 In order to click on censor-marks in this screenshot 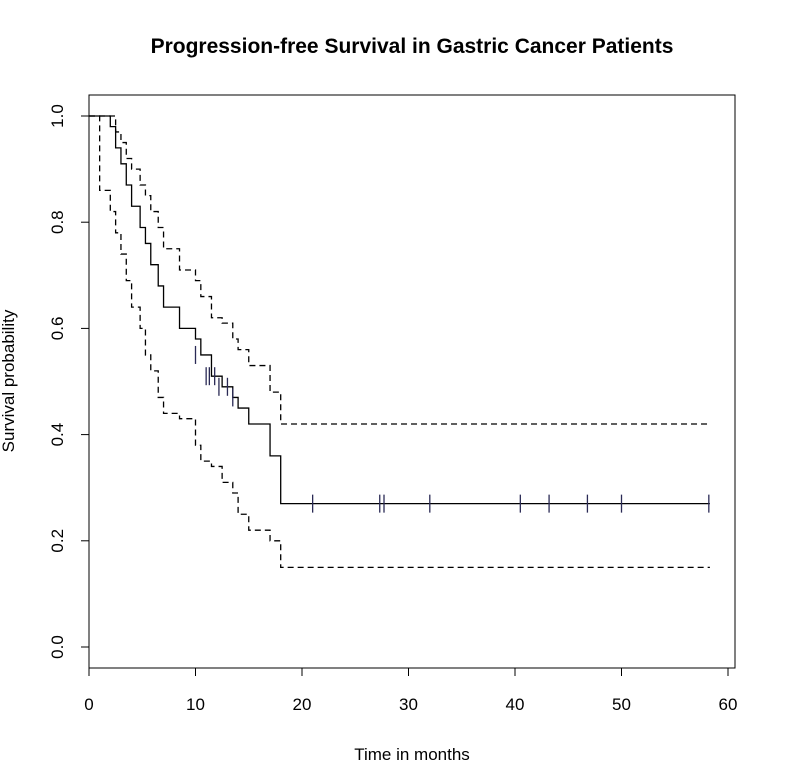, I will do `click(452, 429)`.